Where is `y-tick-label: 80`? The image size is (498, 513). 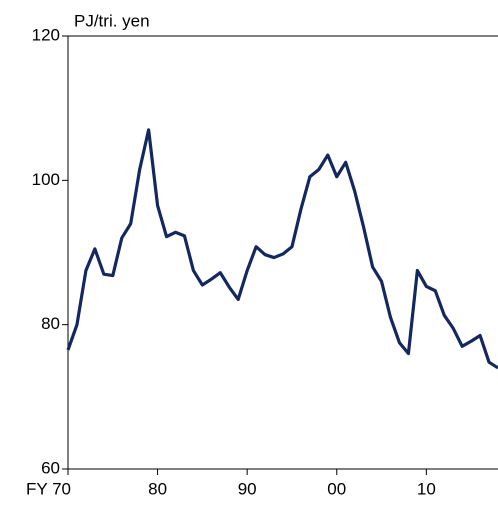
y-tick-label: 80 is located at coordinates (50, 323).